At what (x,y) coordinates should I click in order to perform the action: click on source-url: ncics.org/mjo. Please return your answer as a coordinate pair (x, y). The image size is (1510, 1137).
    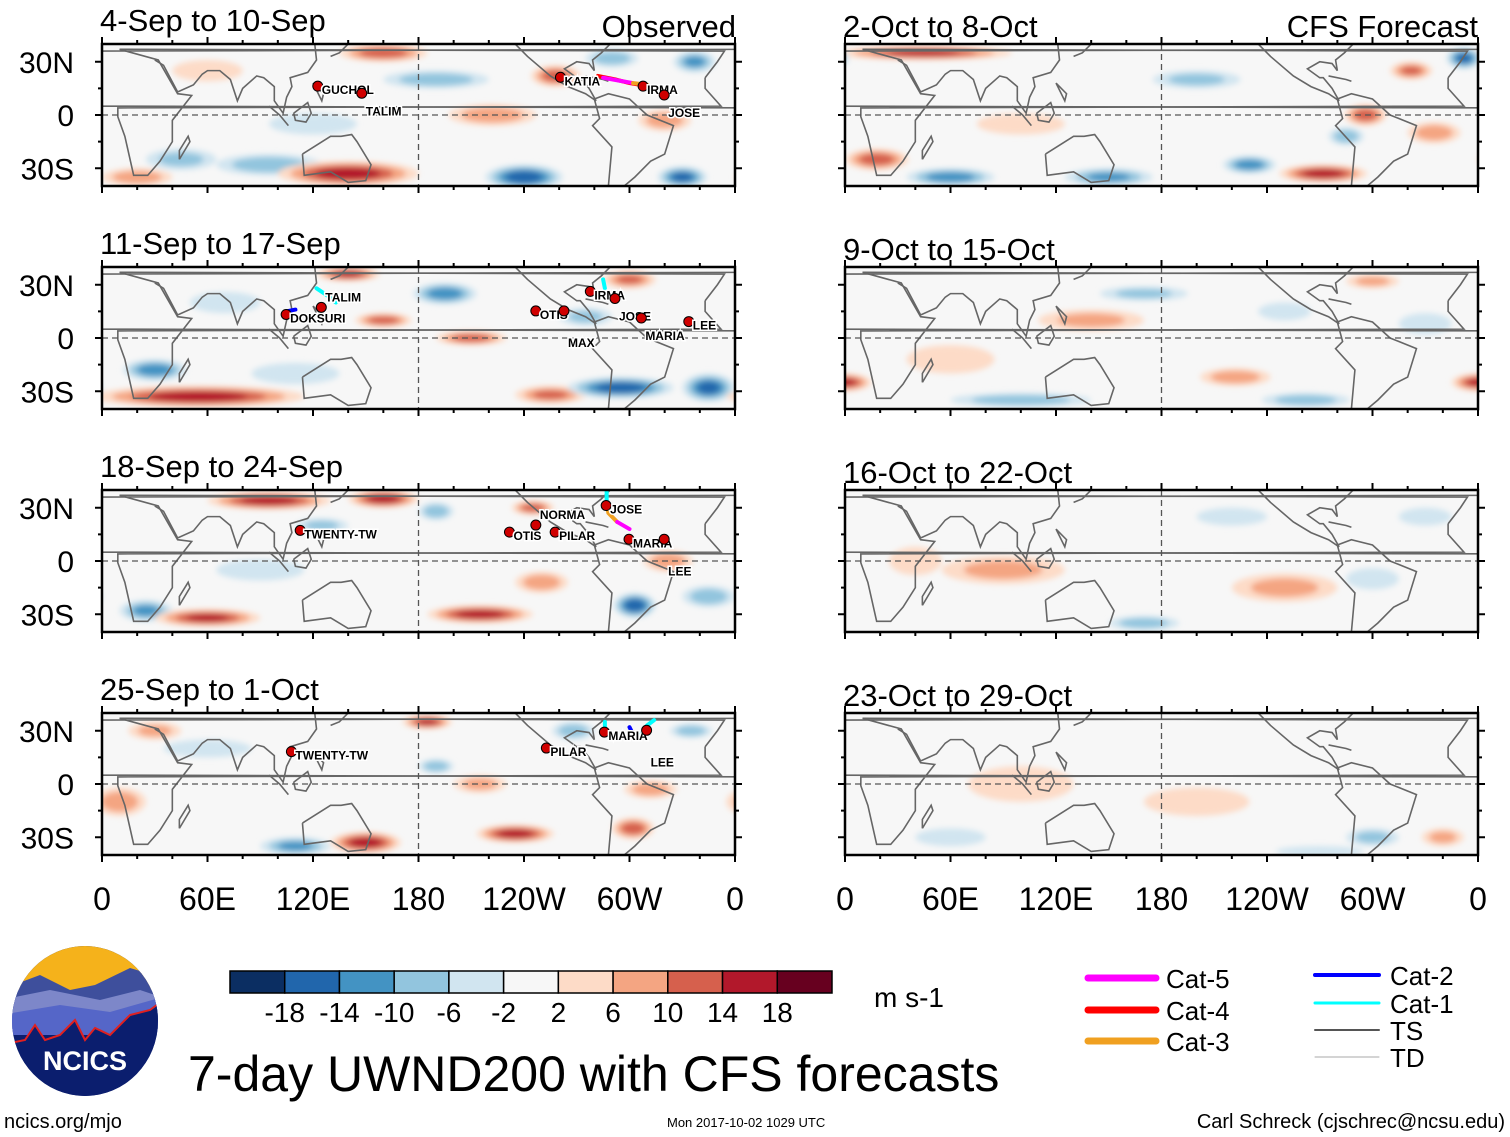
    Looking at the image, I should click on (63, 1122).